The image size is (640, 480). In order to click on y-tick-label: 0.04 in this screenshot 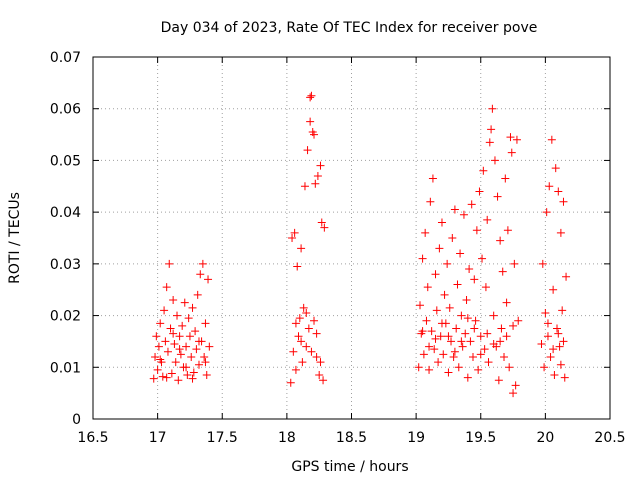, I will do `click(65, 213)`.